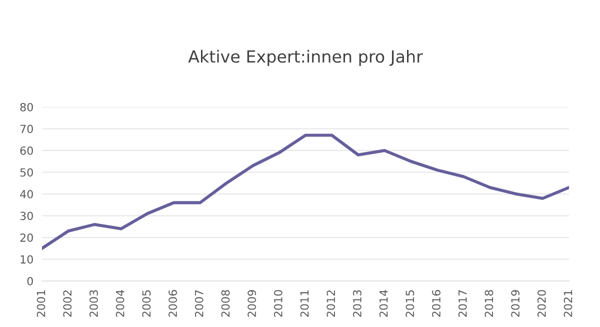  I want to click on y-tick-label: 50, so click(26, 172).